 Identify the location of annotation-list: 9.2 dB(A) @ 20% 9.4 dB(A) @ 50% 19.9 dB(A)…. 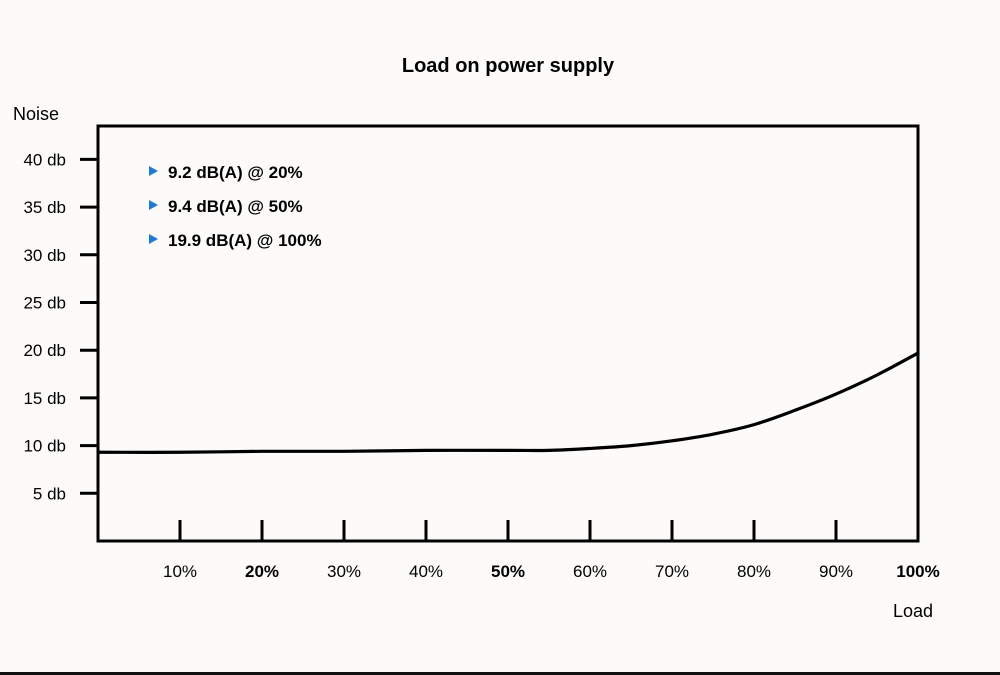
(235, 206).